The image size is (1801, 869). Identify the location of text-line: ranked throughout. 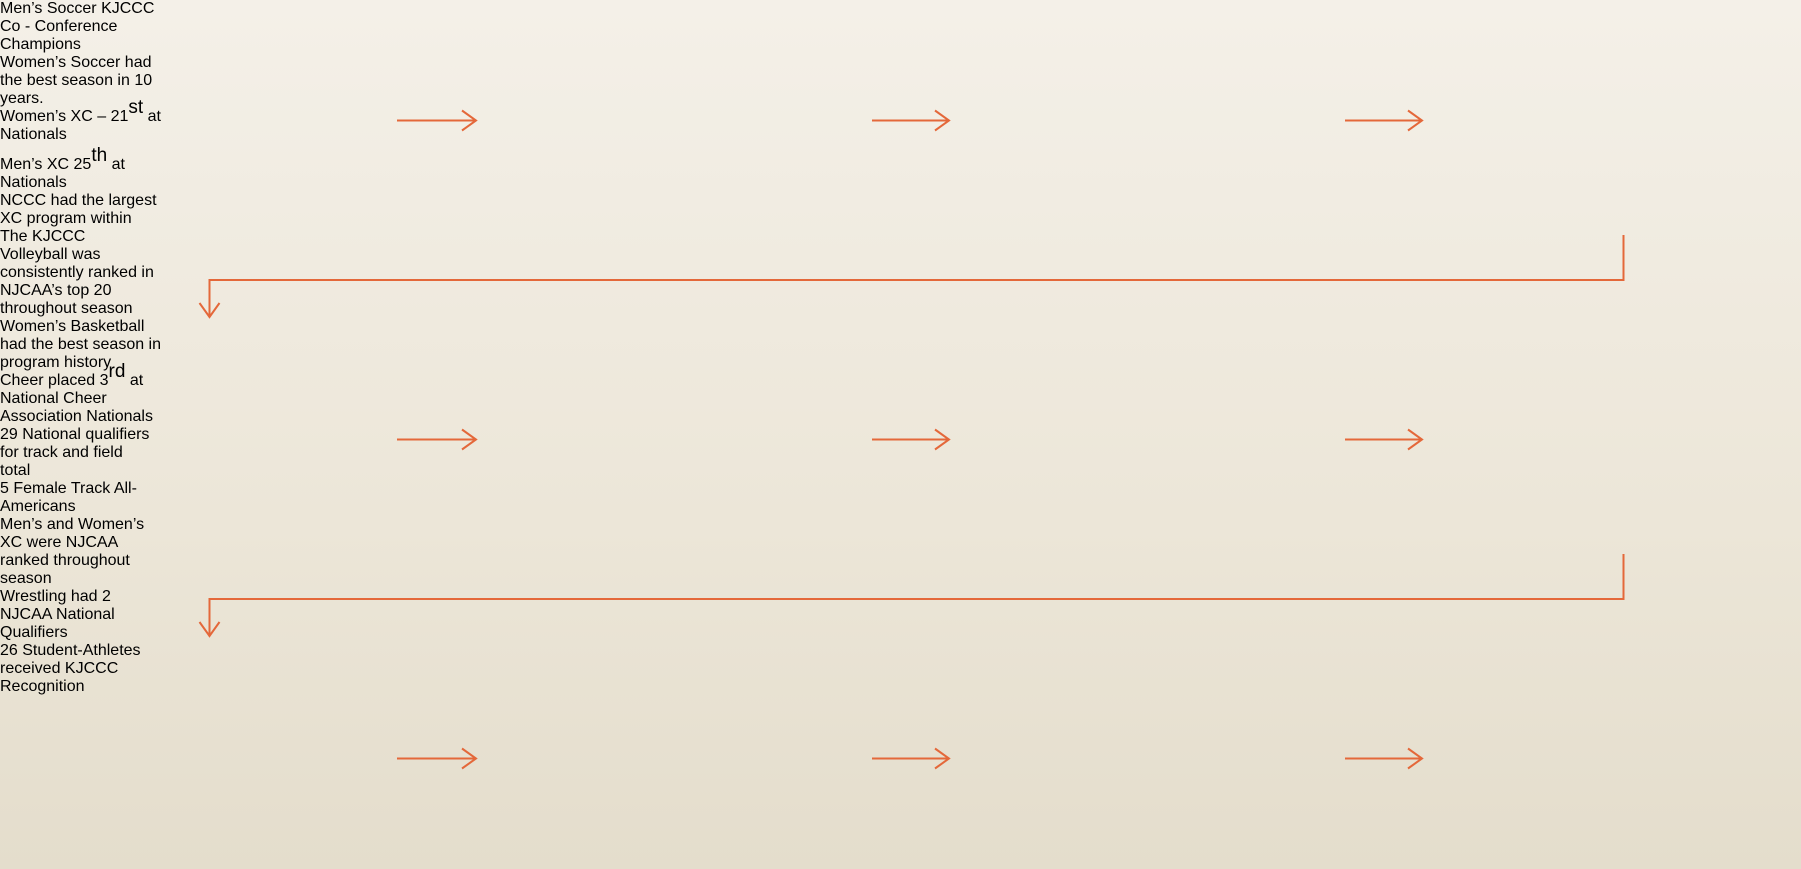
(900, 561).